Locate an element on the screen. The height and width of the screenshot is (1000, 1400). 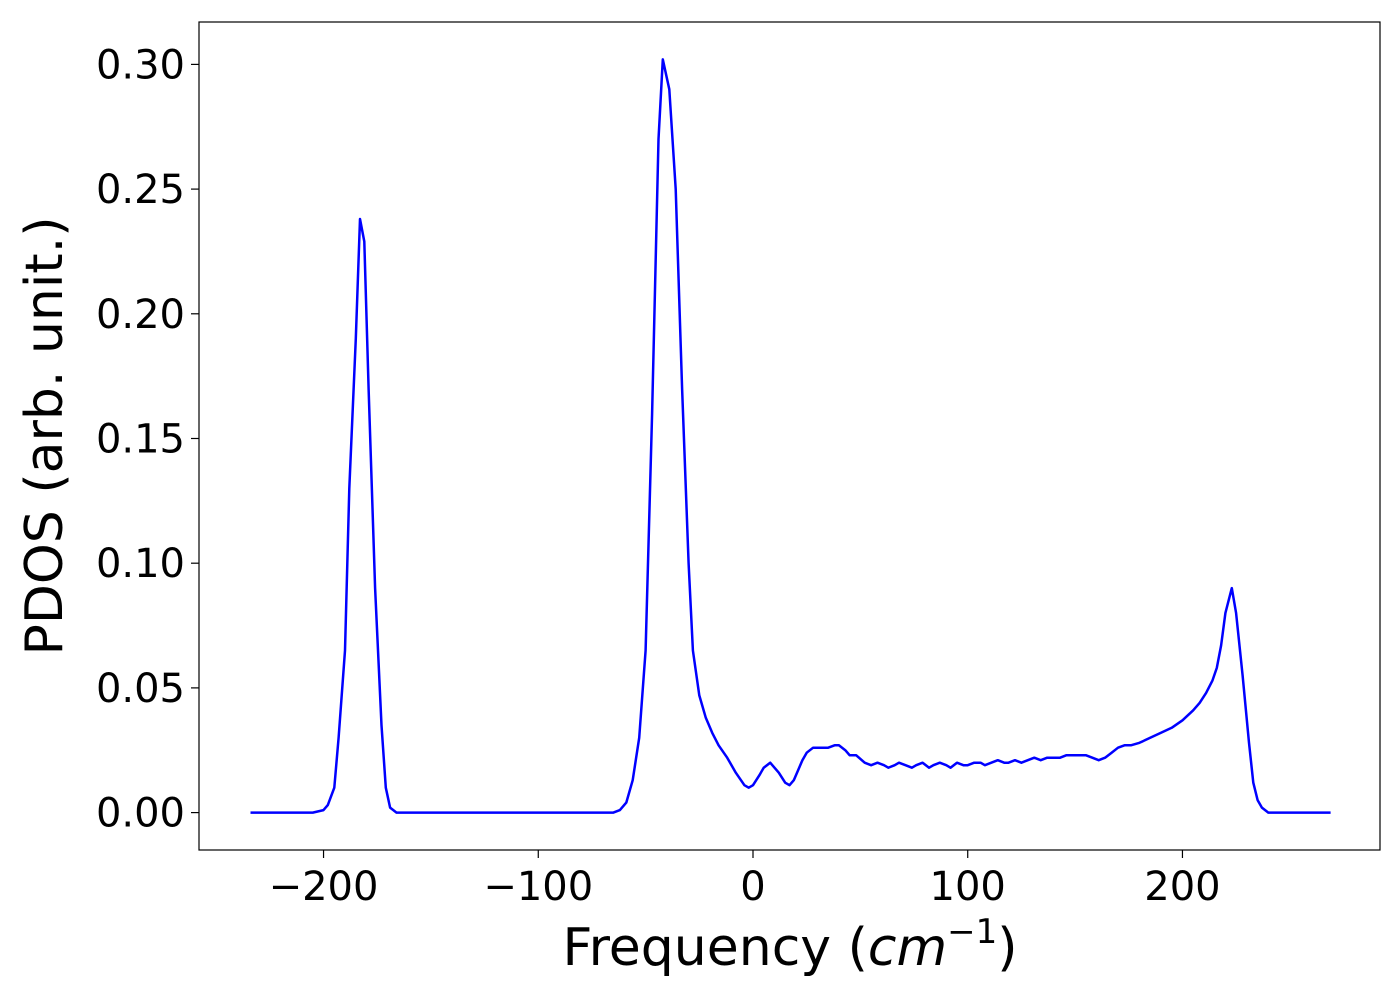
y-tick-label: 0.25 is located at coordinates (140, 190).